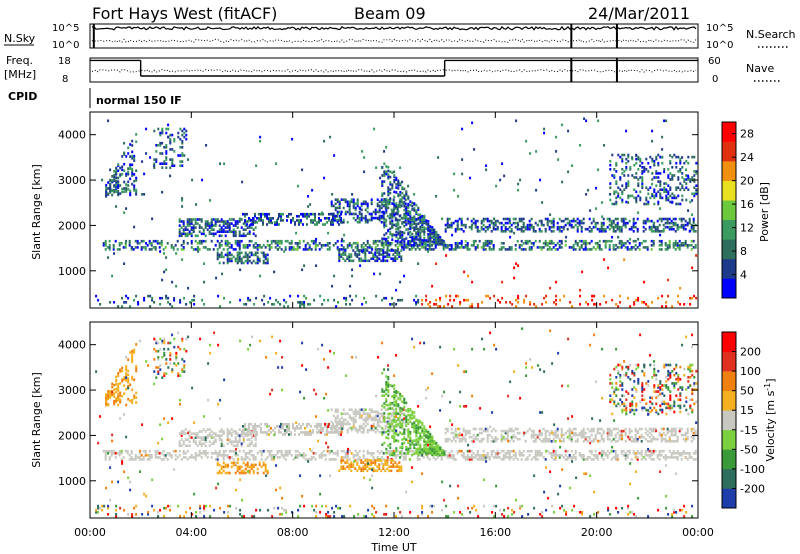  What do you see at coordinates (426, 223) in the screenshot?
I see `power-cell-2082` at bounding box center [426, 223].